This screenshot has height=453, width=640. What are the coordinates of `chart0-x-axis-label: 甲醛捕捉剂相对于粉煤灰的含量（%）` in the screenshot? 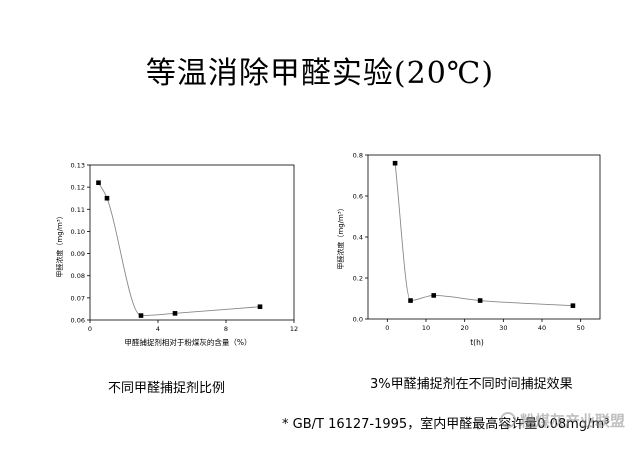 It's located at (187, 342).